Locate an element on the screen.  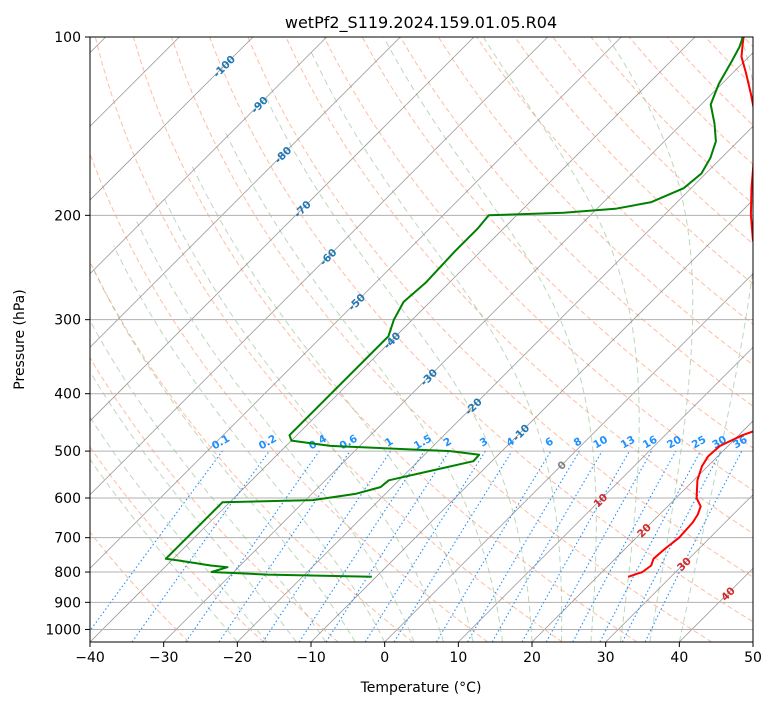
x-tick-label: −30 is located at coordinates (164, 658).